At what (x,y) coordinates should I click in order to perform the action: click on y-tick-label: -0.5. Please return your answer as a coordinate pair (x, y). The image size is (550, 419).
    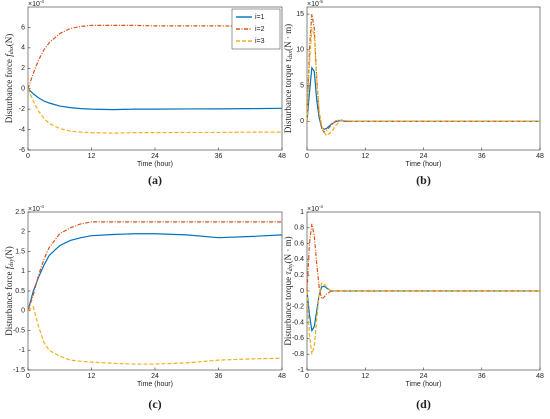
    Looking at the image, I should click on (19, 330).